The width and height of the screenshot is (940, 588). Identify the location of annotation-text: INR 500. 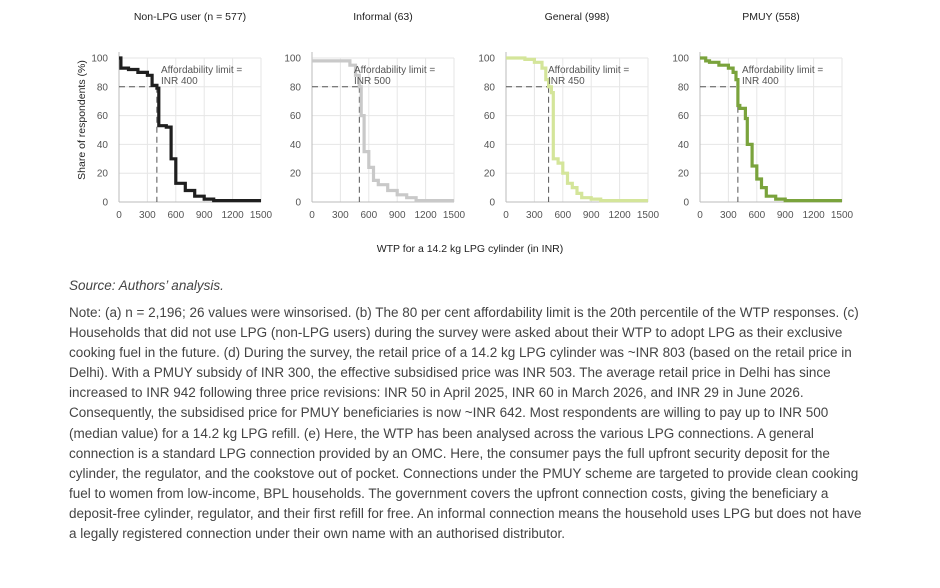
(372, 81).